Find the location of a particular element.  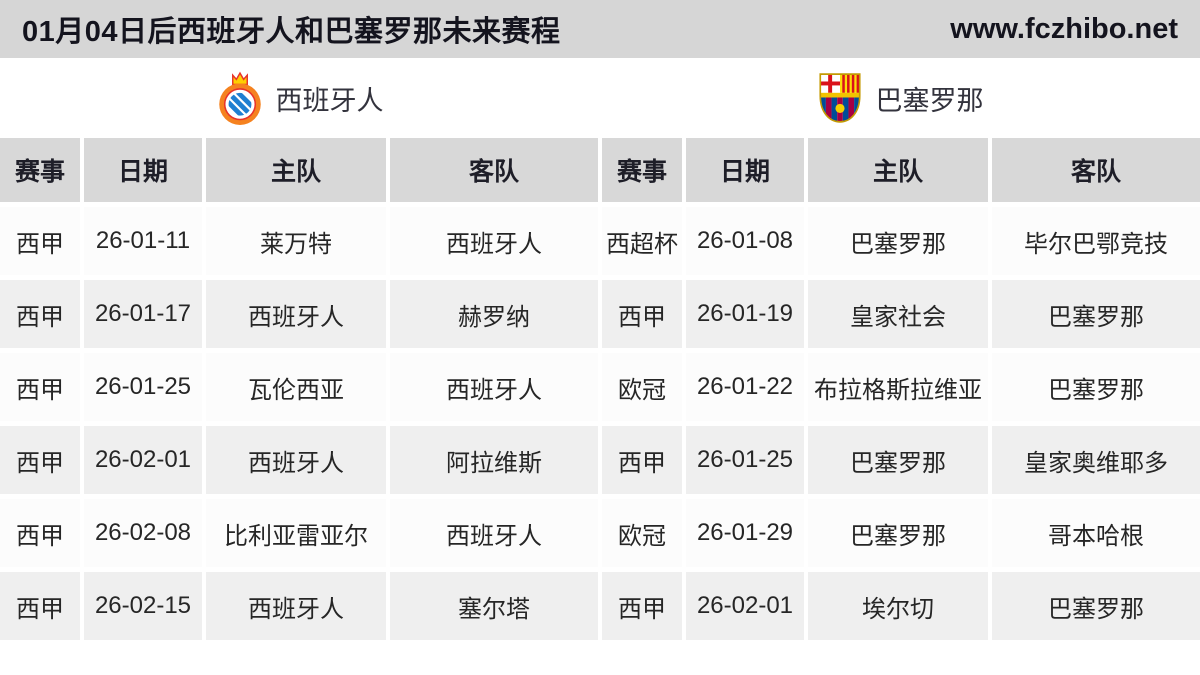

team-name-espanyol: 西班牙人 is located at coordinates (329, 100).